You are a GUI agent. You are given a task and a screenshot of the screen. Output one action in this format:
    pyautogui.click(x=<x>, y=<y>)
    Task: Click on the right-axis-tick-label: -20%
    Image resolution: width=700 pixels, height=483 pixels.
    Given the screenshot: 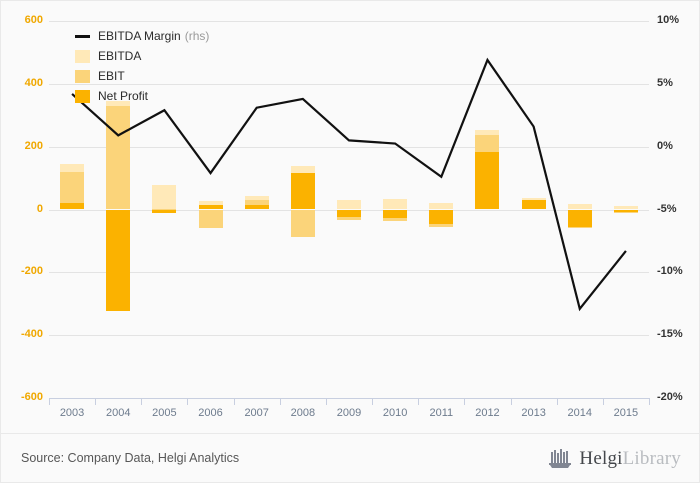 What is the action you would take?
    pyautogui.click(x=670, y=397)
    